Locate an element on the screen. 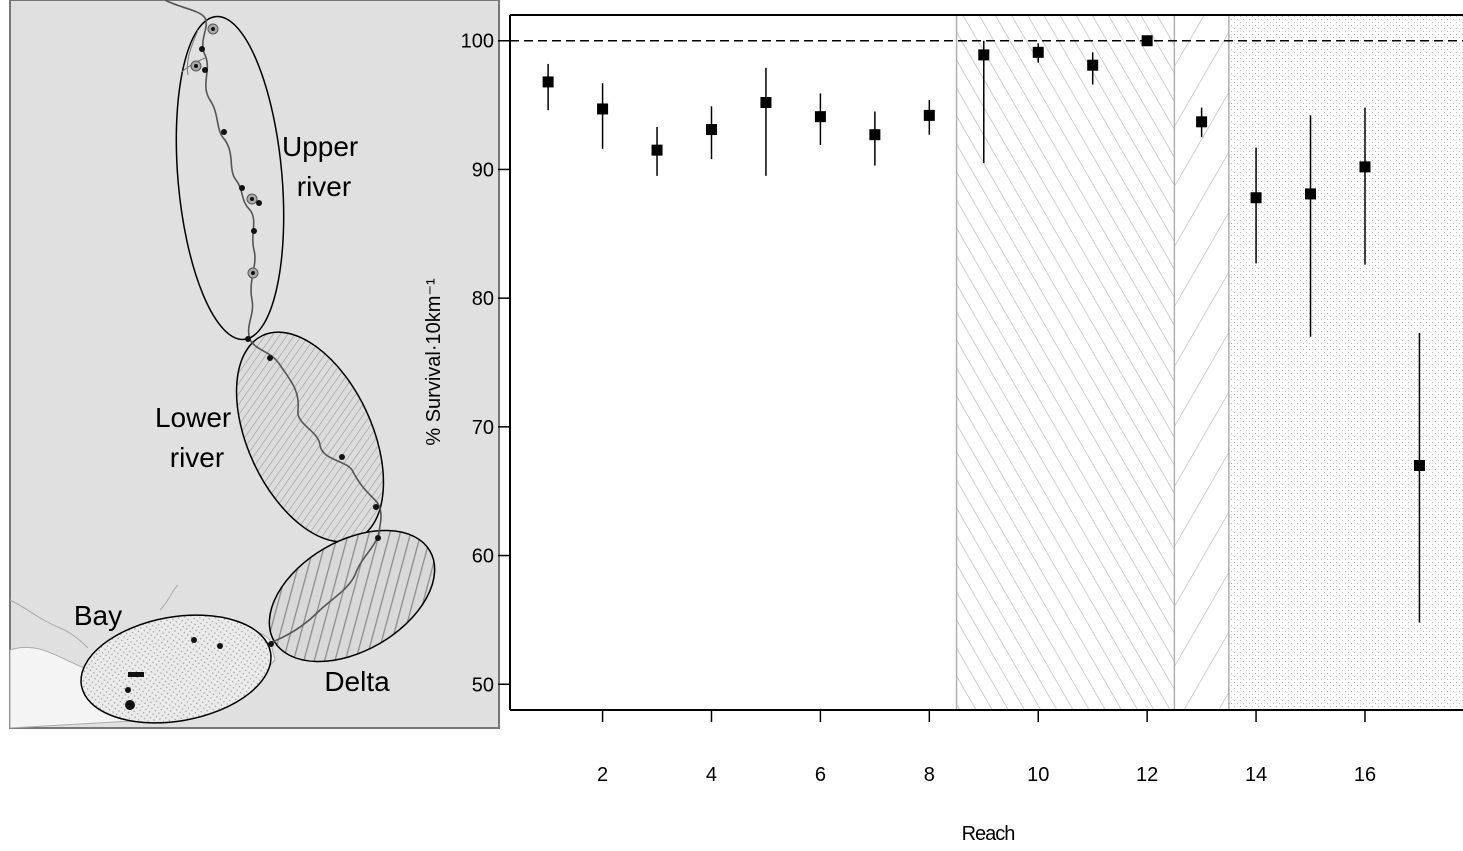  y-tick-label-70: 70 is located at coordinates (483, 428).